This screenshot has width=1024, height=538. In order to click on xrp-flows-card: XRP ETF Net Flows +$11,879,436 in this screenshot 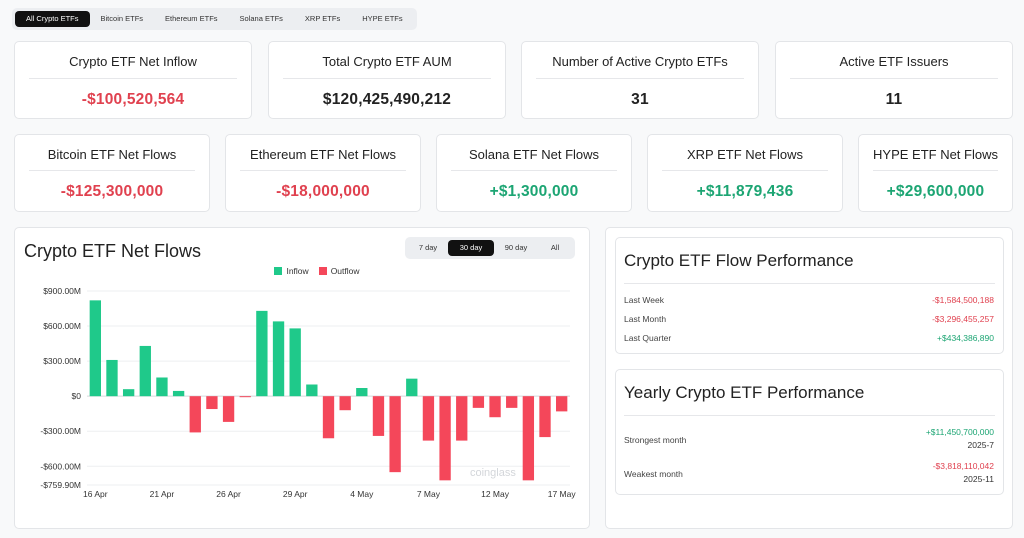, I will do `click(745, 173)`.